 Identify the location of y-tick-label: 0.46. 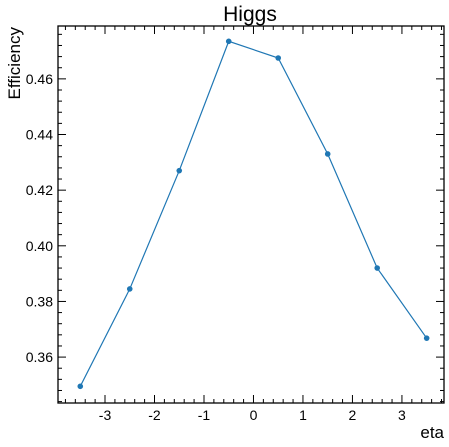
(39, 79).